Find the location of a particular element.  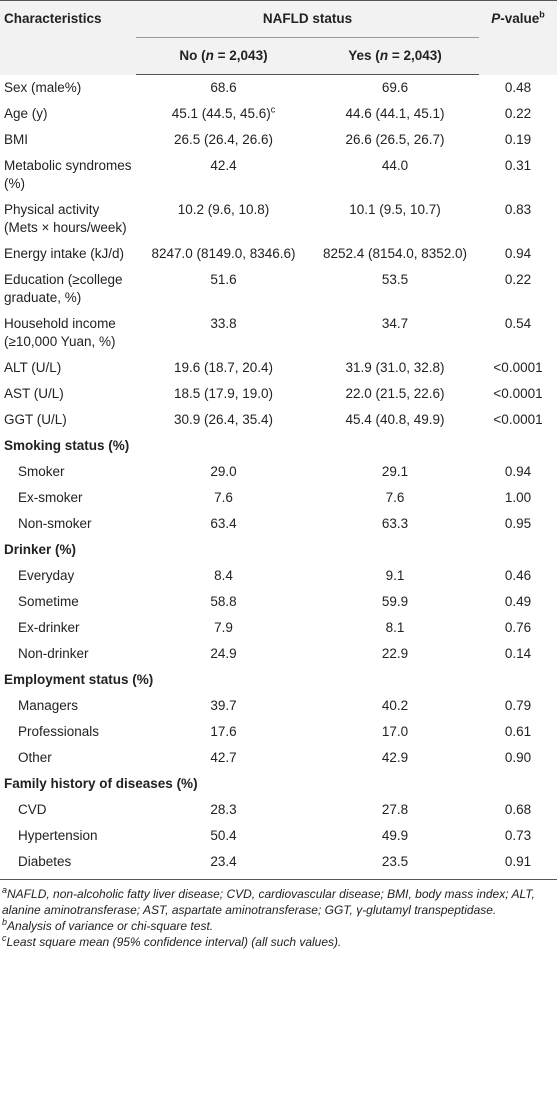

cell: 0.49 is located at coordinates (518, 601).